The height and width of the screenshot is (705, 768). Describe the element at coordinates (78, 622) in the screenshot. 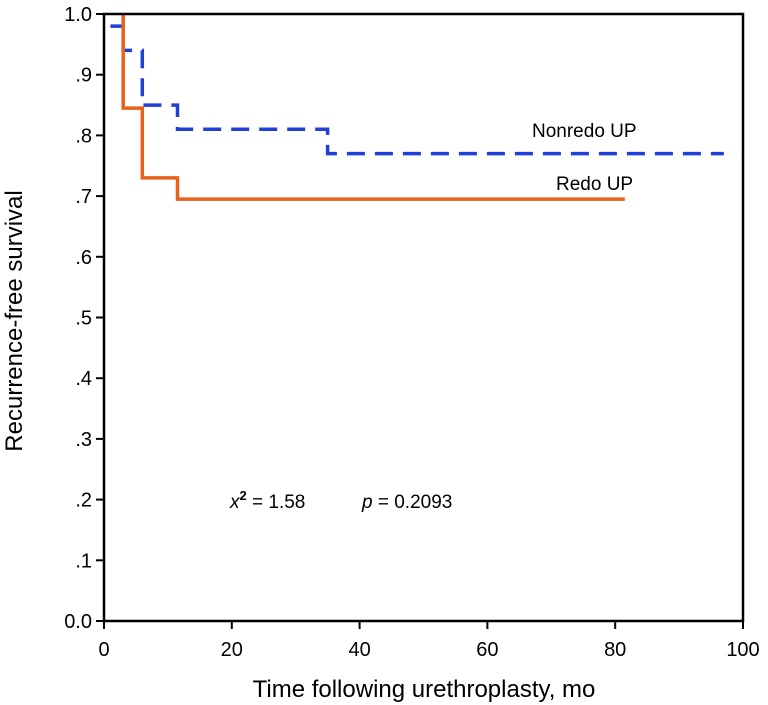

I see `y-tick-label: 0.0` at that location.